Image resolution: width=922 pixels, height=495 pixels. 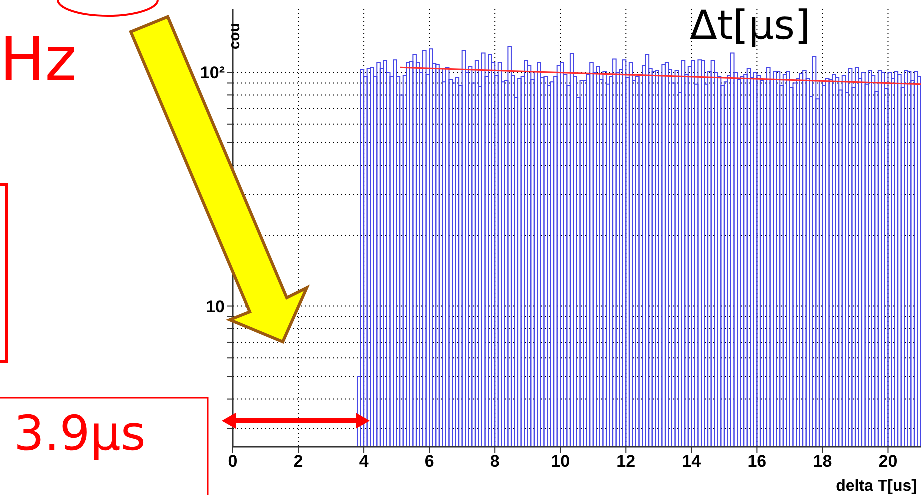 What do you see at coordinates (692, 462) in the screenshot?
I see `x-tick-label: 14` at bounding box center [692, 462].